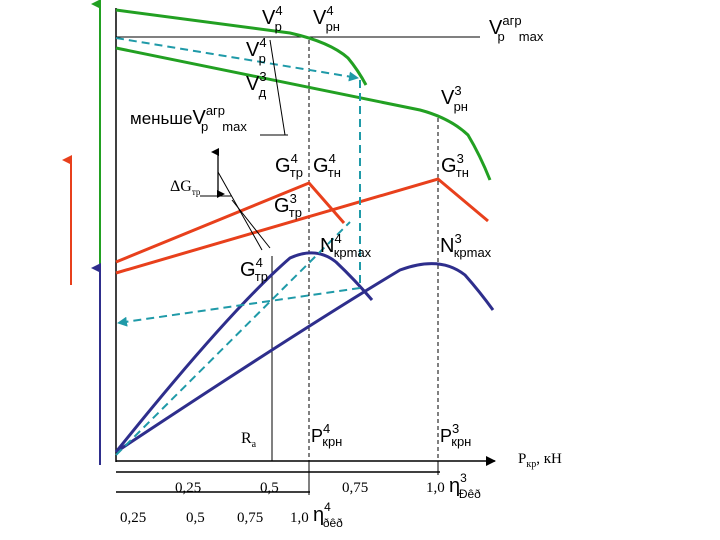  I want to click on construct-dash-diag, so click(233, 338).